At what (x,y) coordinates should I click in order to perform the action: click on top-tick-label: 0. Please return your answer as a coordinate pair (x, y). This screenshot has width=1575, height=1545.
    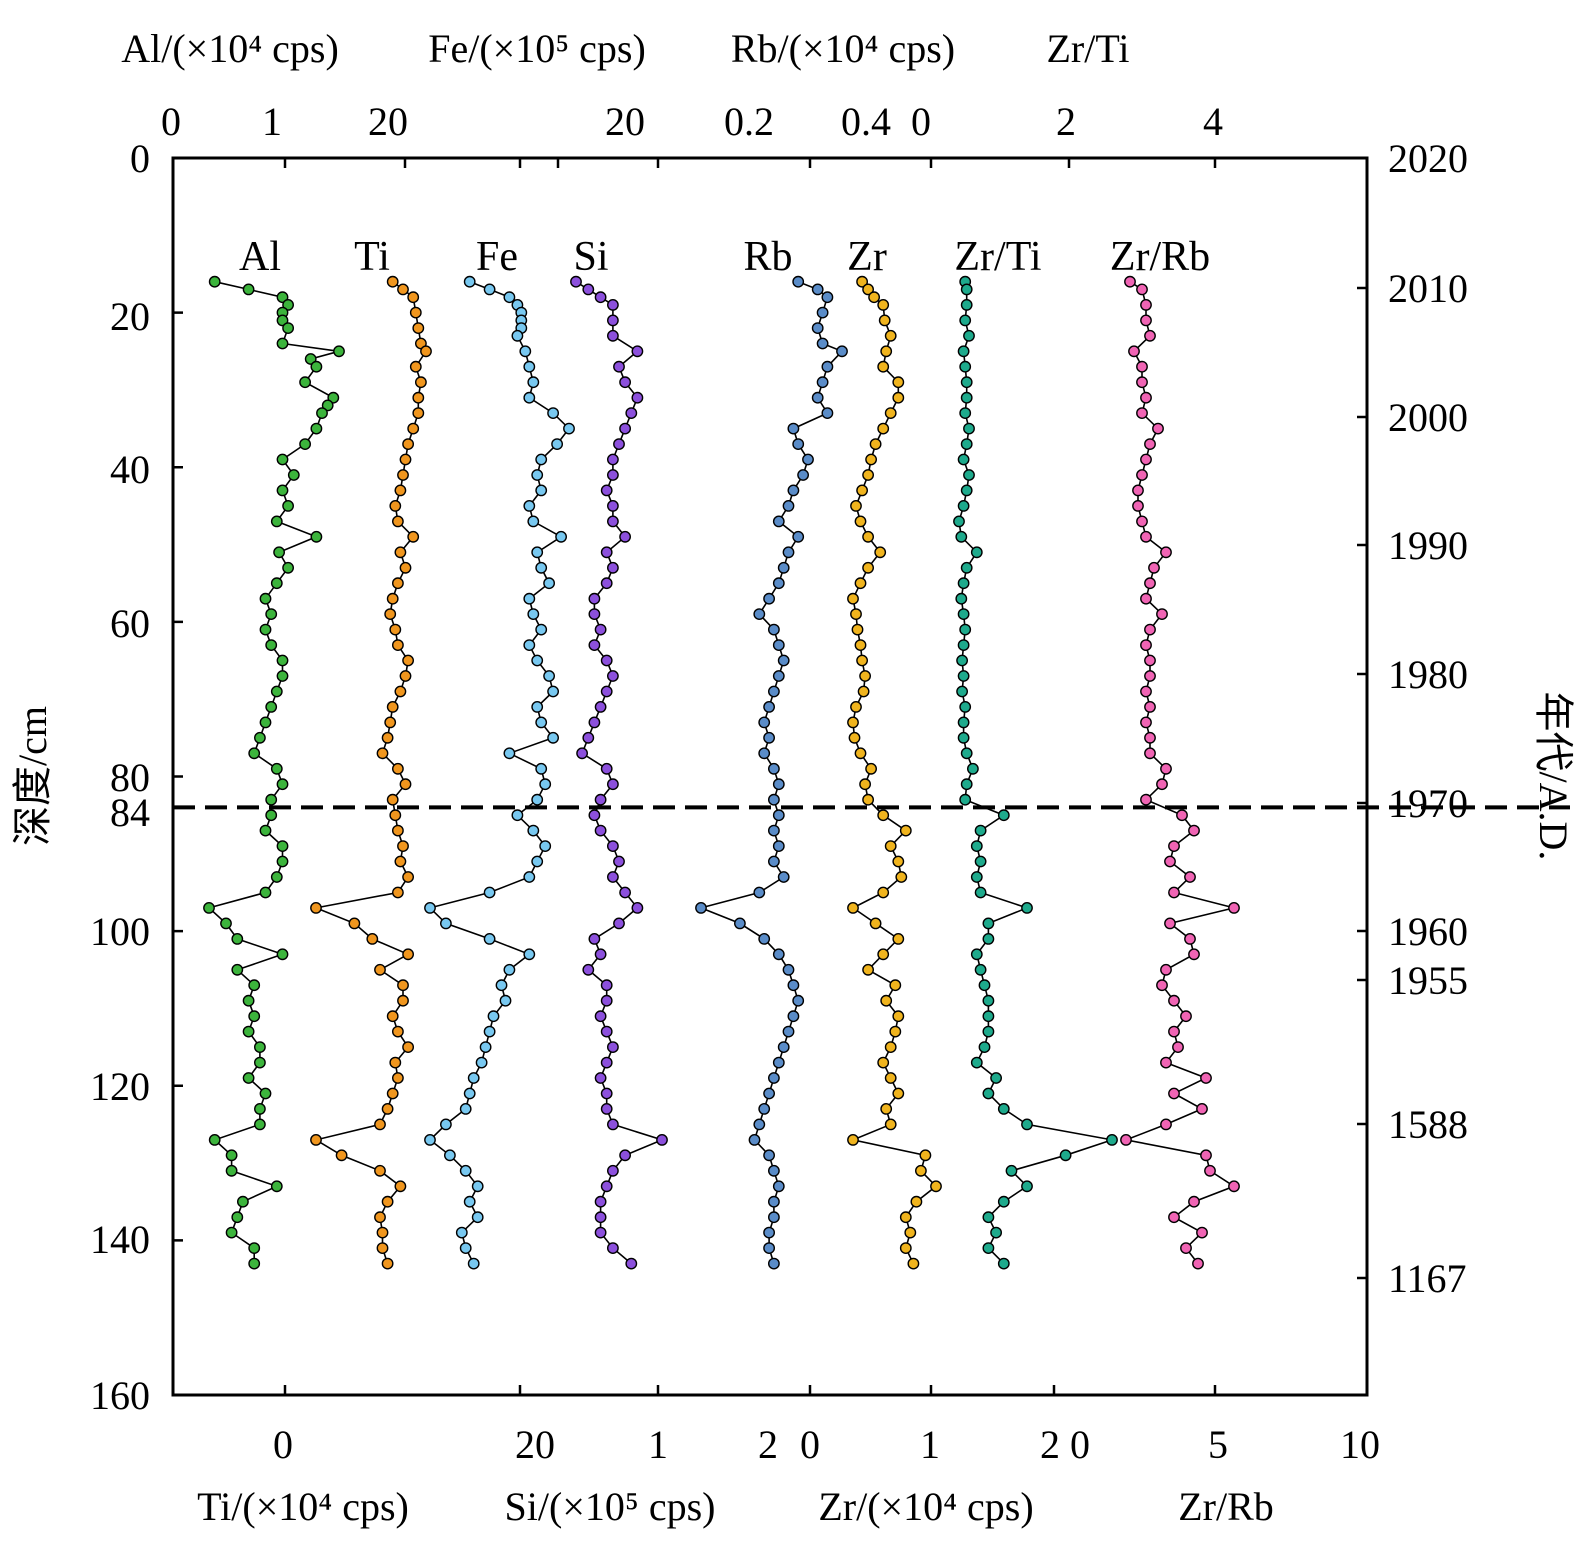
    Looking at the image, I should click on (171, 121).